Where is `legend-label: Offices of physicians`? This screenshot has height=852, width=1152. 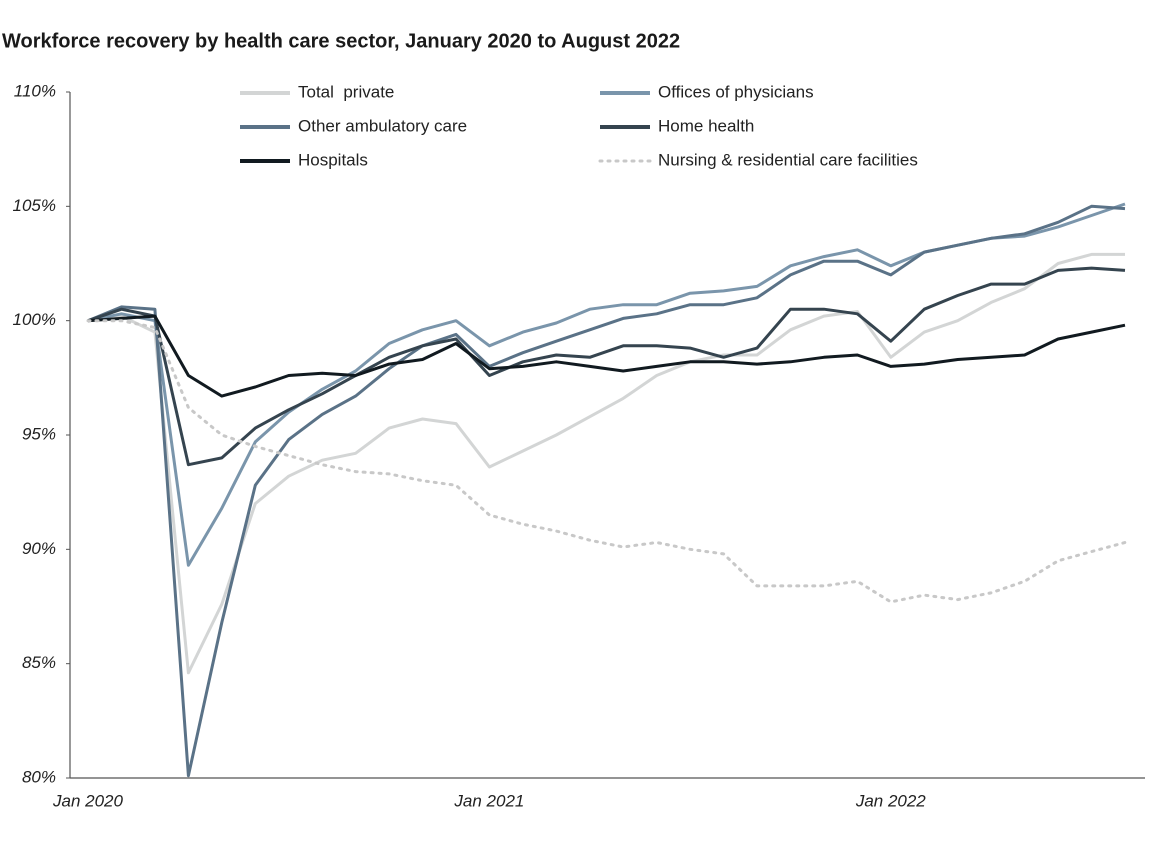
legend-label: Offices of physicians is located at coordinates (736, 91).